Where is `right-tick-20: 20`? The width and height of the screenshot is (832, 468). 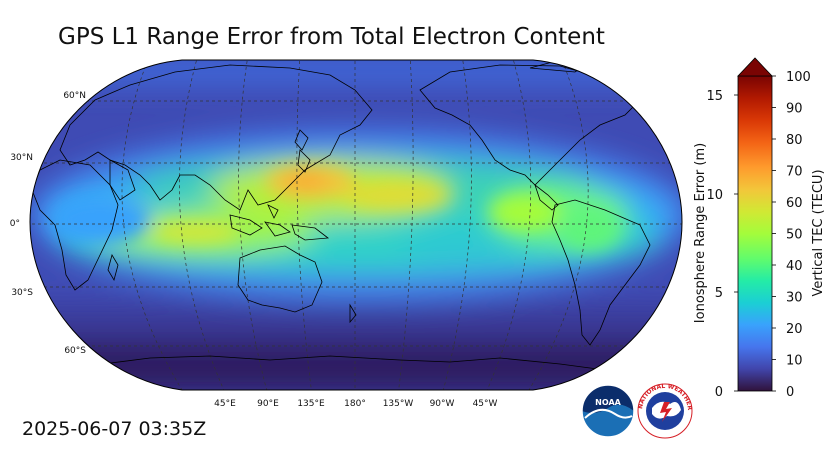
right-tick-20: 20 is located at coordinates (794, 329).